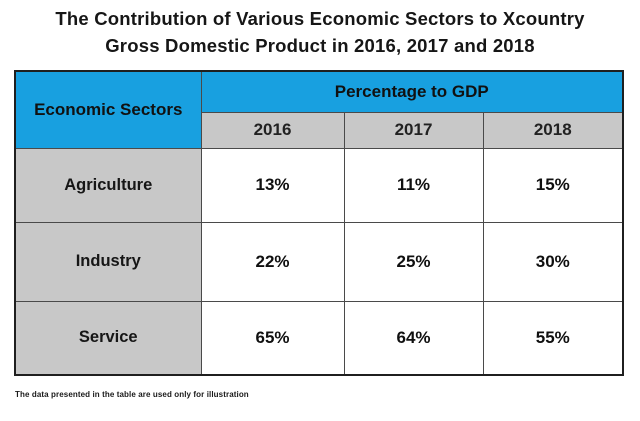  I want to click on year-header-2017: 2017, so click(413, 130).